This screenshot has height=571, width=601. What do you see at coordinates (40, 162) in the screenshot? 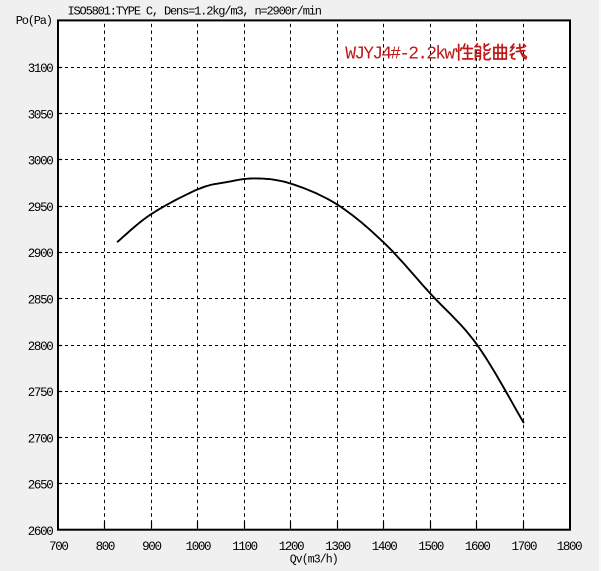
I see `svg-text: 3000` at bounding box center [40, 162].